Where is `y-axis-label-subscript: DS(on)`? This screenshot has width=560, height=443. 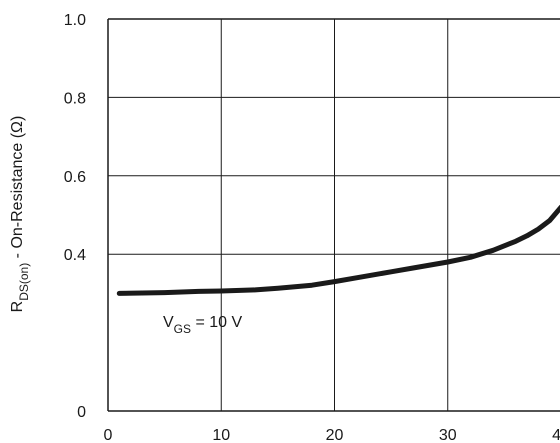
y-axis-label-subscript: DS(on) is located at coordinates (24, 282).